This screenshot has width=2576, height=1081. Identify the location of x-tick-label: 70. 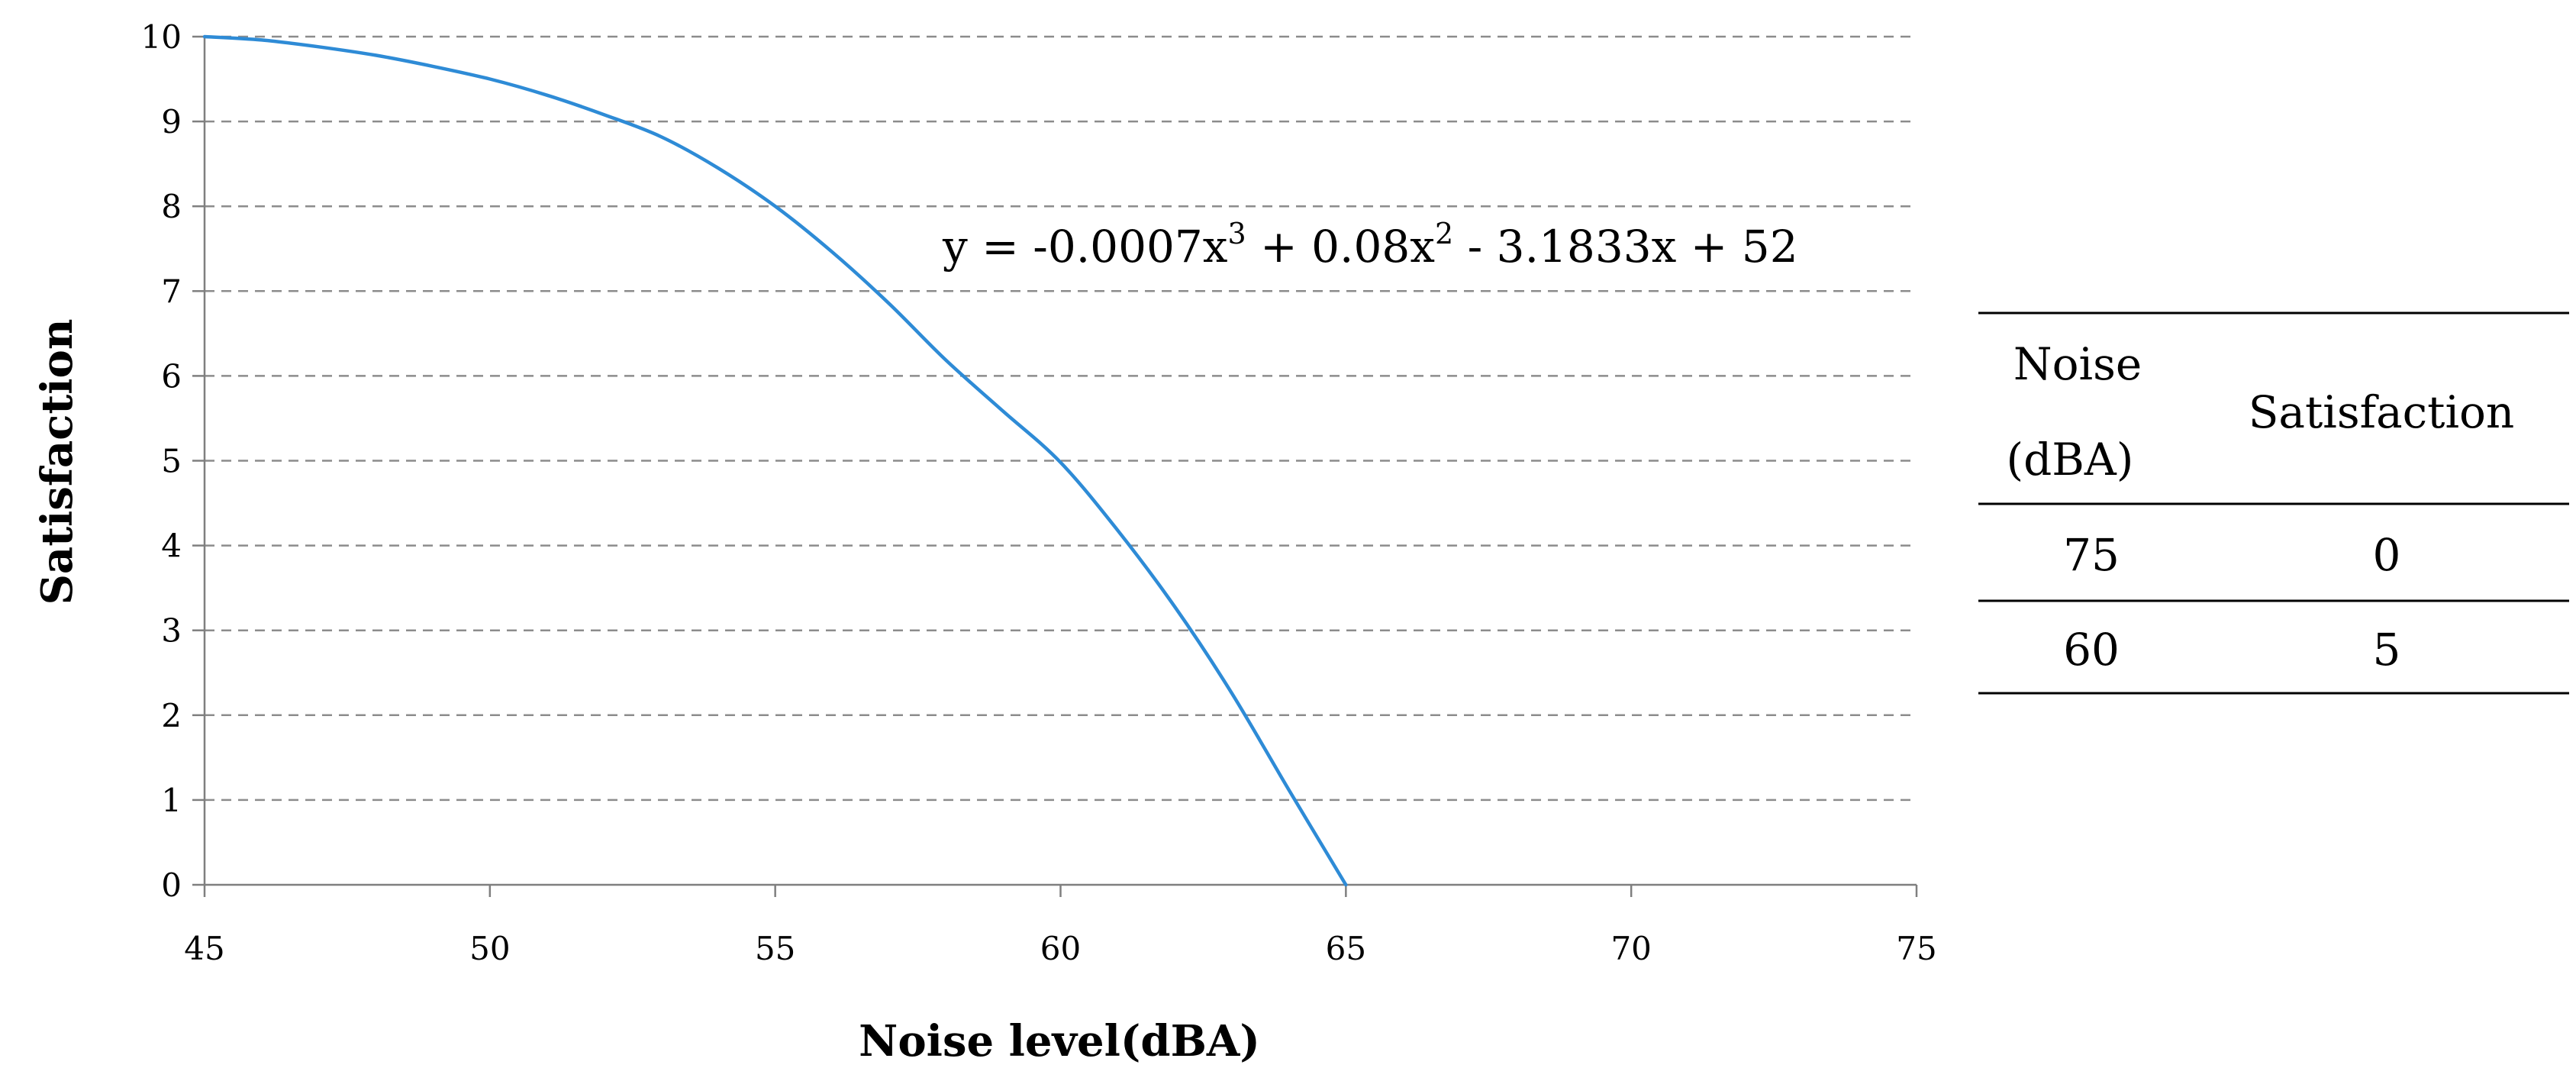
(1631, 948).